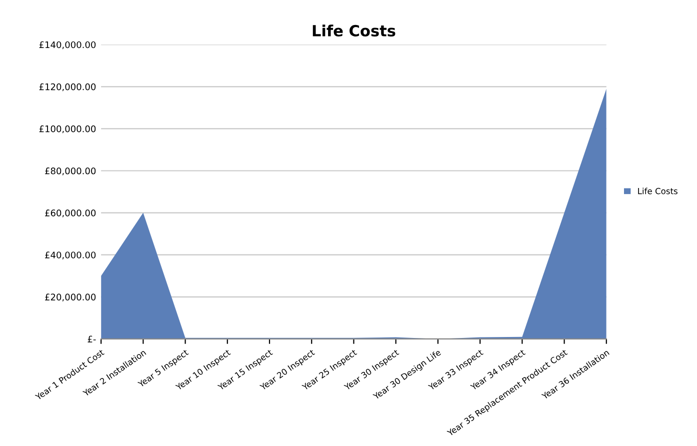 The height and width of the screenshot is (446, 697). What do you see at coordinates (67, 45) in the screenshot?
I see `y-tick-label: £140,000.00` at bounding box center [67, 45].